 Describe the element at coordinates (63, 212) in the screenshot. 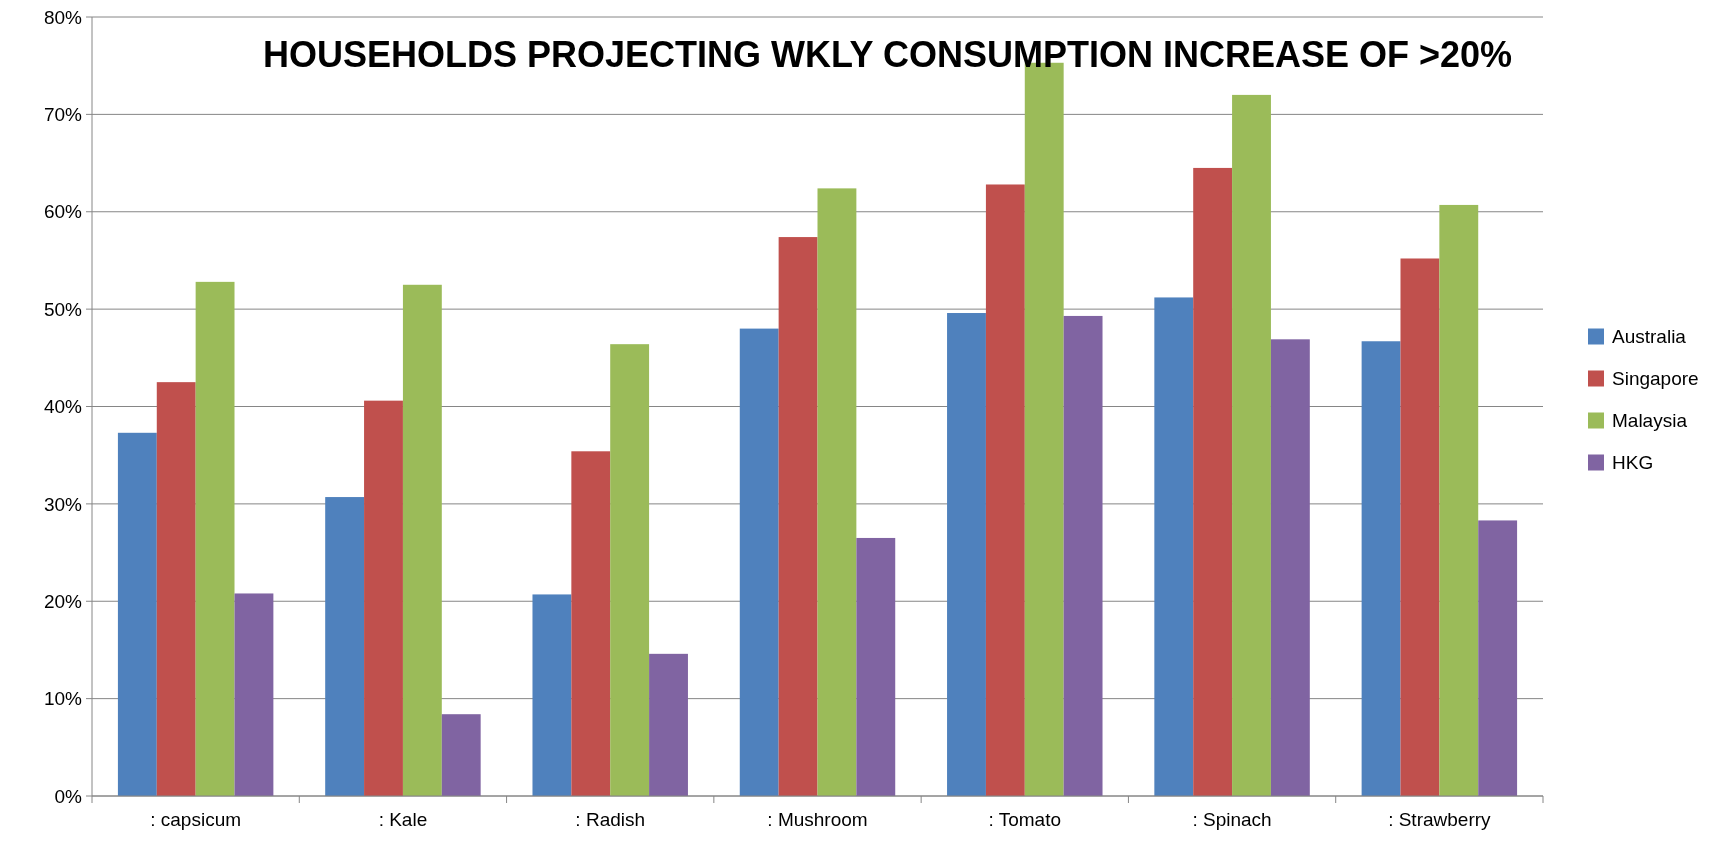

I see `y-tick-label: 60%` at that location.